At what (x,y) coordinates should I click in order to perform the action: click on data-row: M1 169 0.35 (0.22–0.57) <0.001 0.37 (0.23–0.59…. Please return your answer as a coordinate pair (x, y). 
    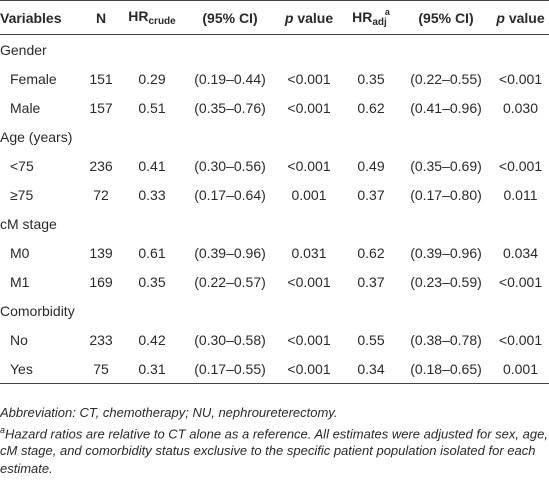
    Looking at the image, I should click on (274, 281).